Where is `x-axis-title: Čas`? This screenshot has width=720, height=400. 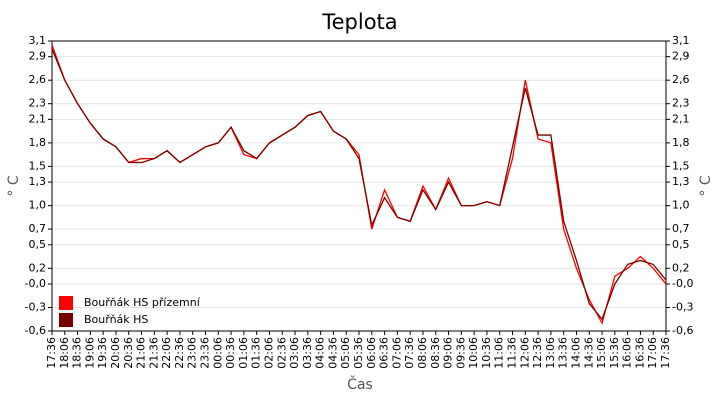 x-axis-title: Čas is located at coordinates (360, 384).